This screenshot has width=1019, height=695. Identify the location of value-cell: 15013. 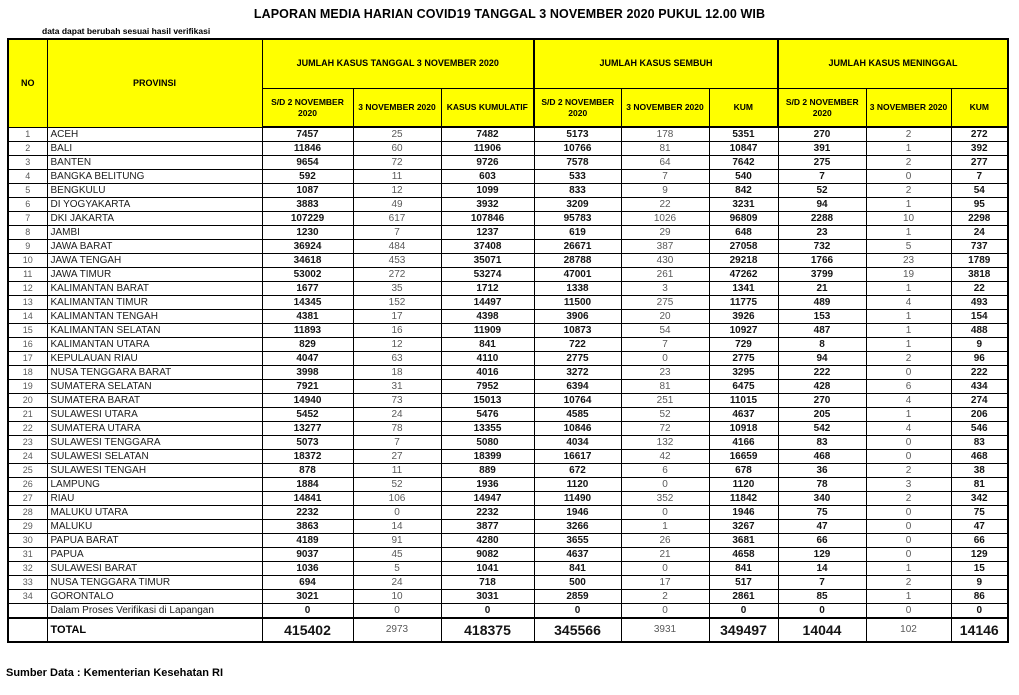
(487, 400).